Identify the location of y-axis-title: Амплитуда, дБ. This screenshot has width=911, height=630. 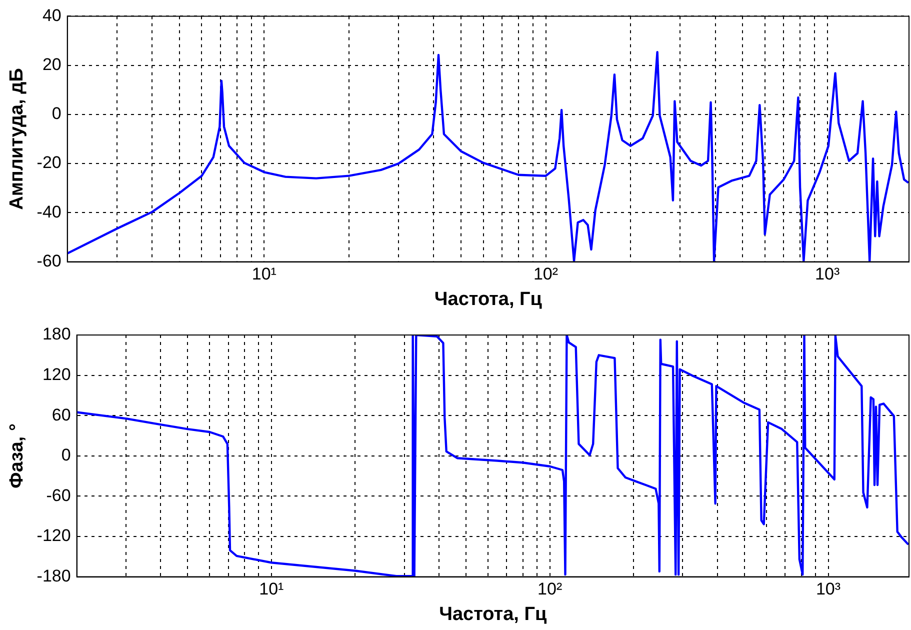
(17, 139).